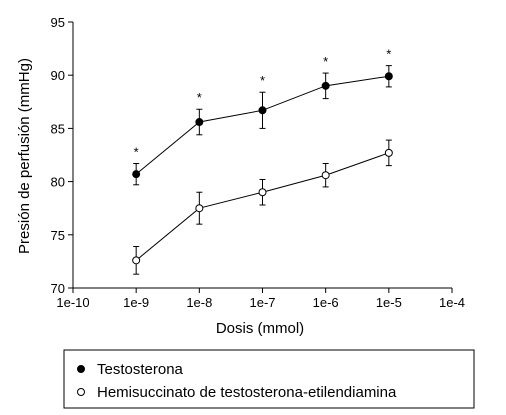  Describe the element at coordinates (260, 328) in the screenshot. I see `x-axis-label: Dosis (mmol)` at that location.